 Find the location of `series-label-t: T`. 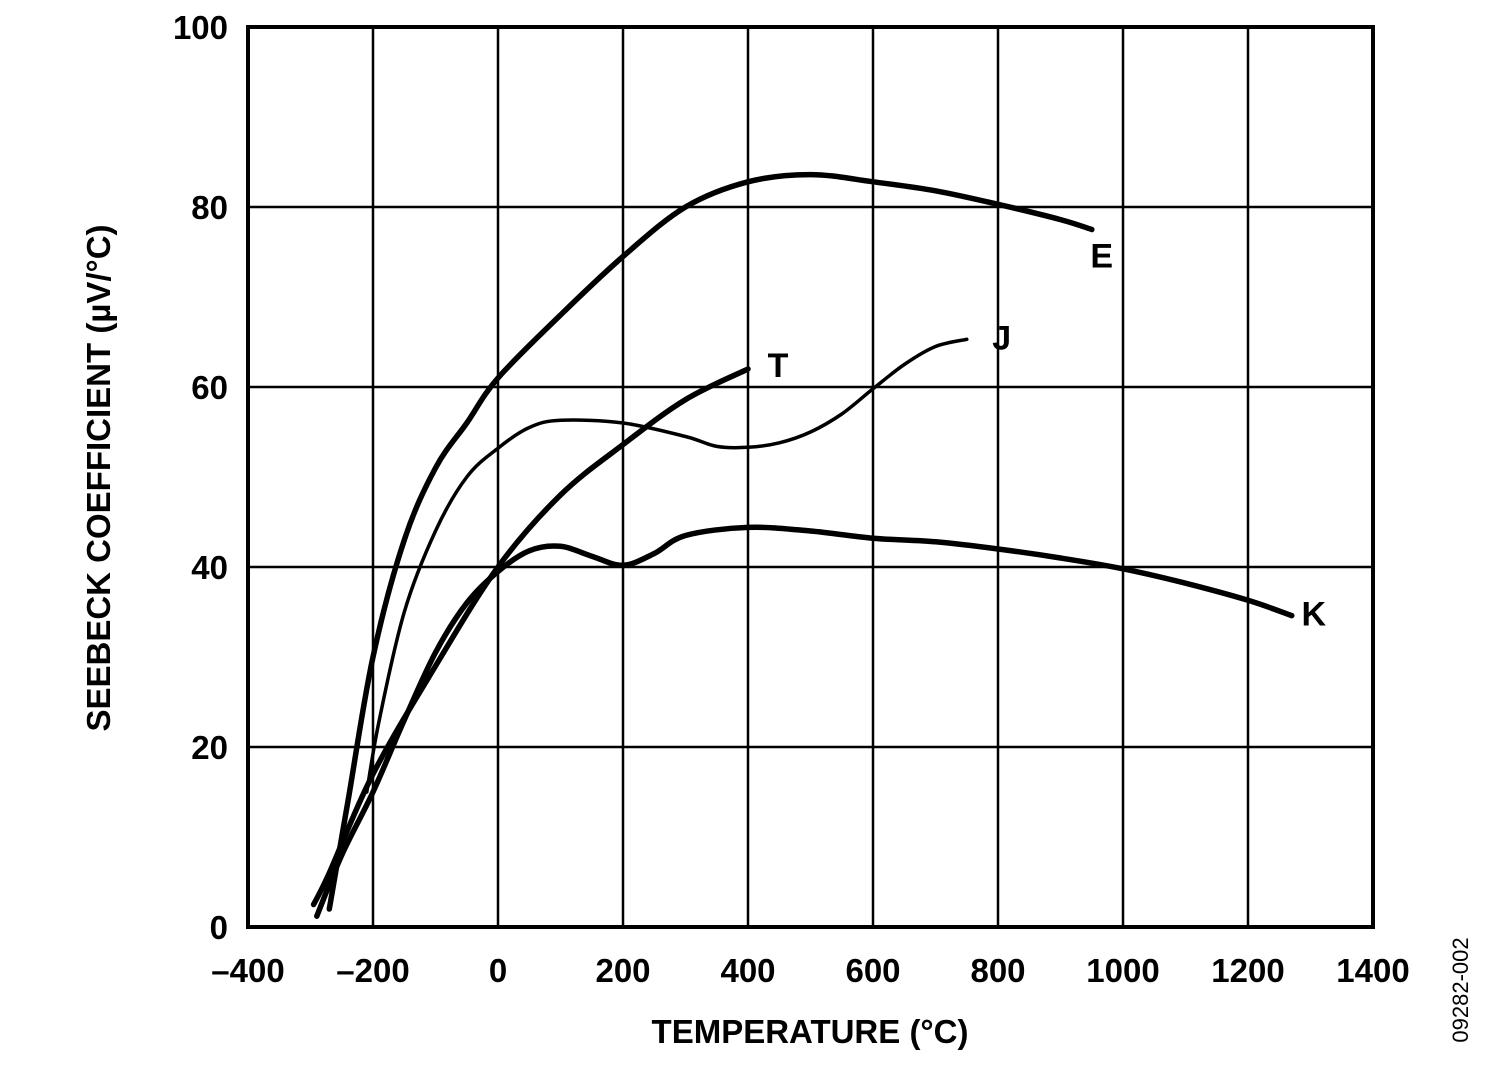

series-label-t: T is located at coordinates (778, 366).